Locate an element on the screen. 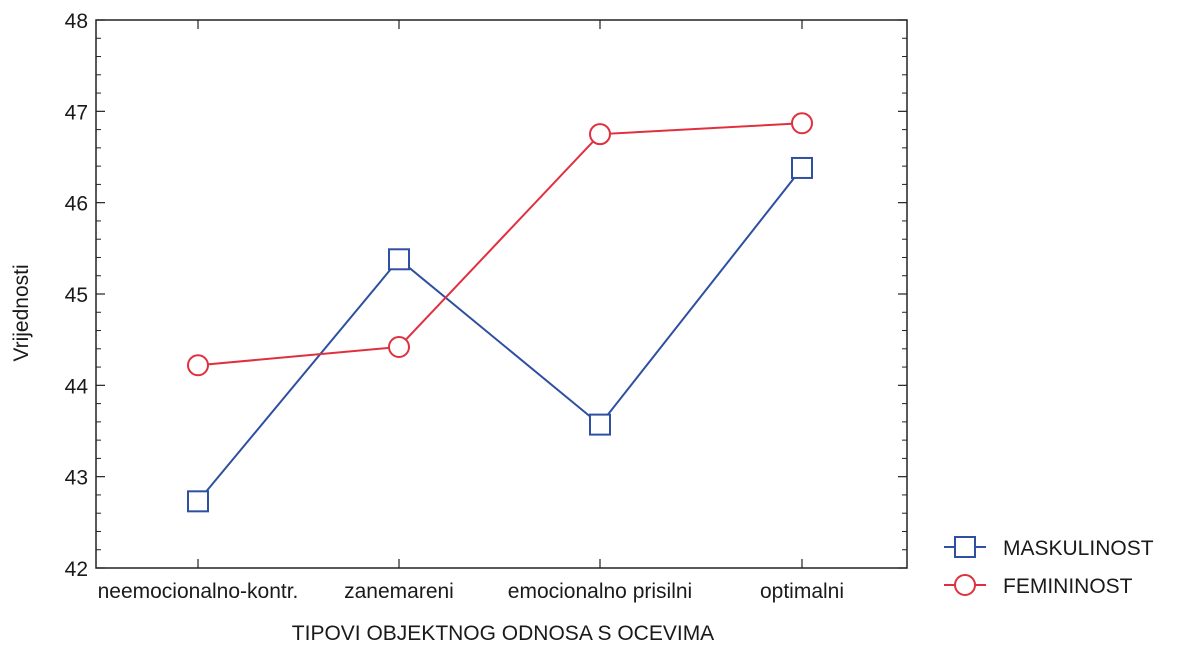  x-axis-title: TIPOVI OBJEKTNOG ODNOSA S OCEVIMA is located at coordinates (503, 633).